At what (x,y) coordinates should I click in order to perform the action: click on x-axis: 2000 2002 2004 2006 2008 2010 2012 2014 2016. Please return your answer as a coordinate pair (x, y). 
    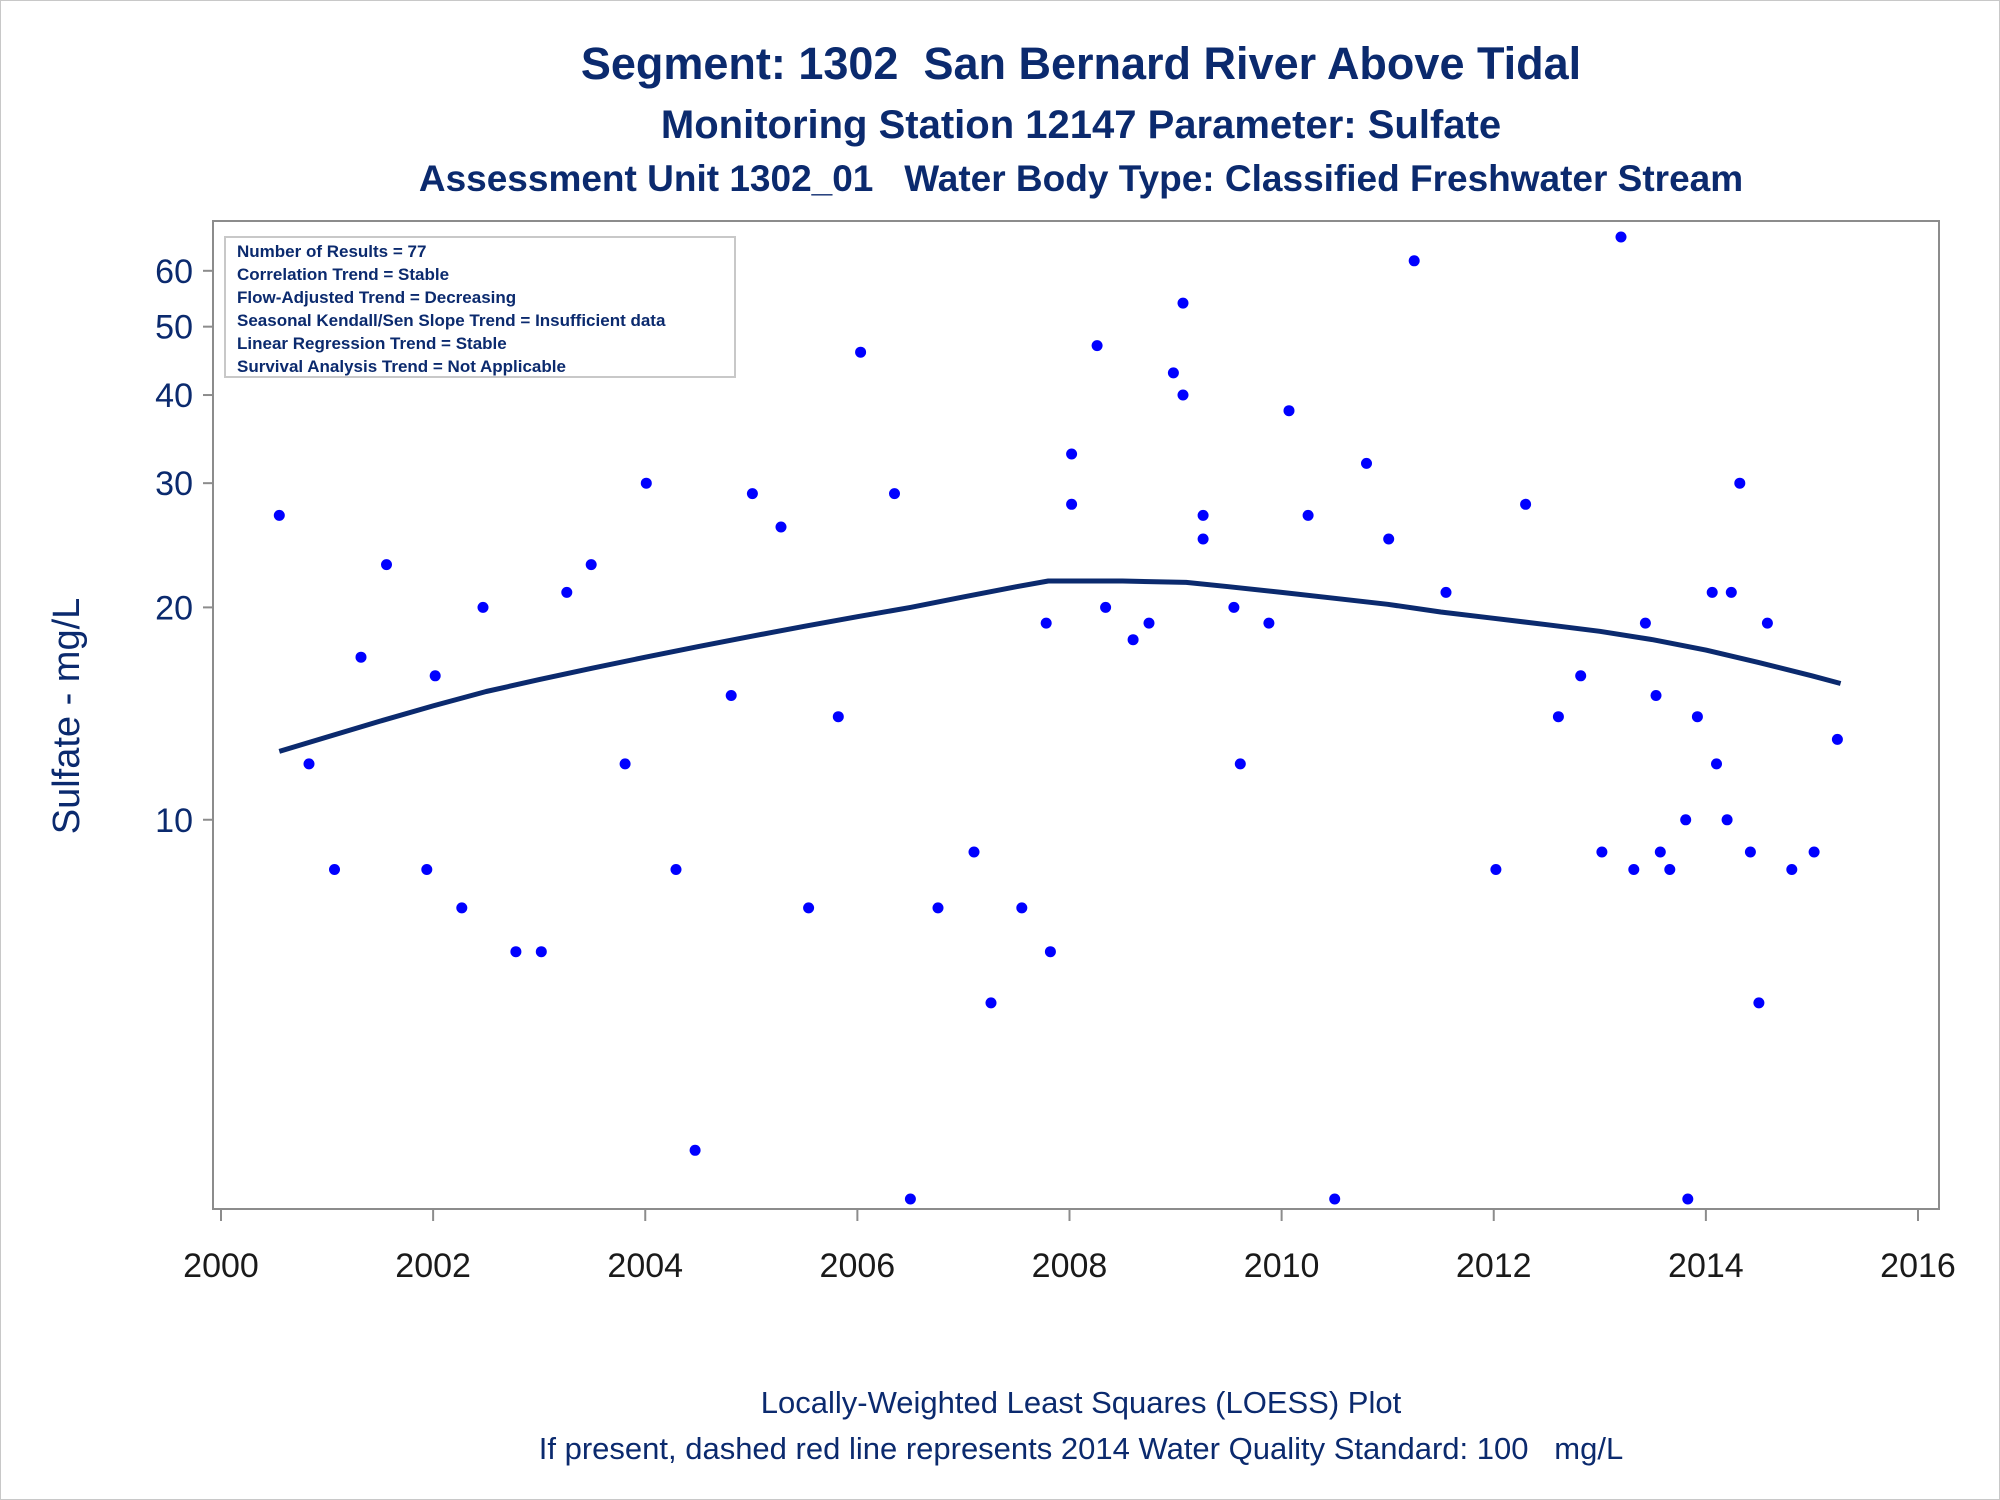
    Looking at the image, I should click on (1069, 1247).